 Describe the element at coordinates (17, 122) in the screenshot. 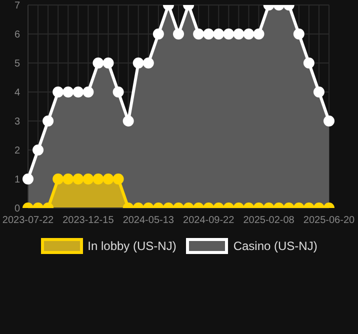

I see `y-tick-label: 3` at that location.